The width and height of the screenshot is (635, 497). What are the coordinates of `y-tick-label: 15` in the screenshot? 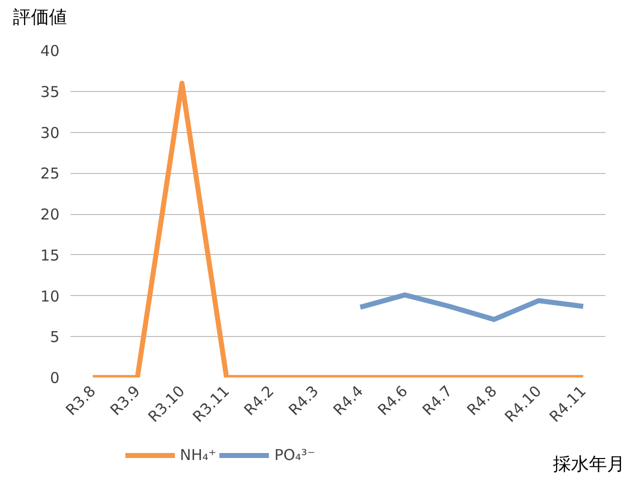 It's located at (50, 255).